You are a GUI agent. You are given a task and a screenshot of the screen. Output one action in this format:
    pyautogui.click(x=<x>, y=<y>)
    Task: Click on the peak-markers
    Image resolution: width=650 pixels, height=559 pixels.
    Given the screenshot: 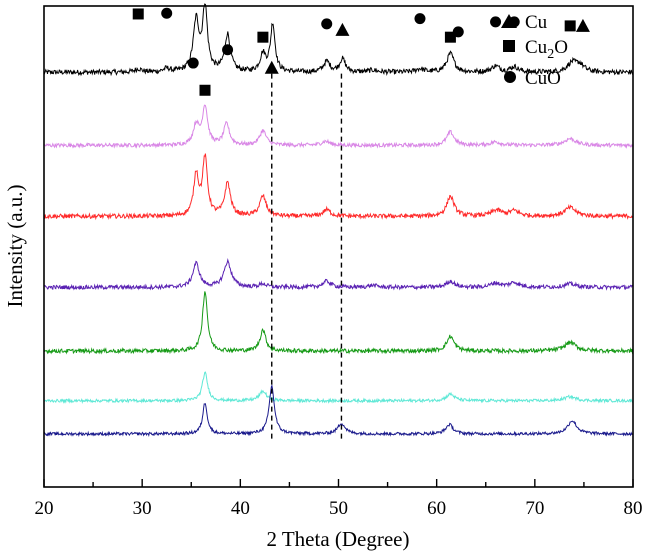 What is the action you would take?
    pyautogui.click(x=361, y=51)
    